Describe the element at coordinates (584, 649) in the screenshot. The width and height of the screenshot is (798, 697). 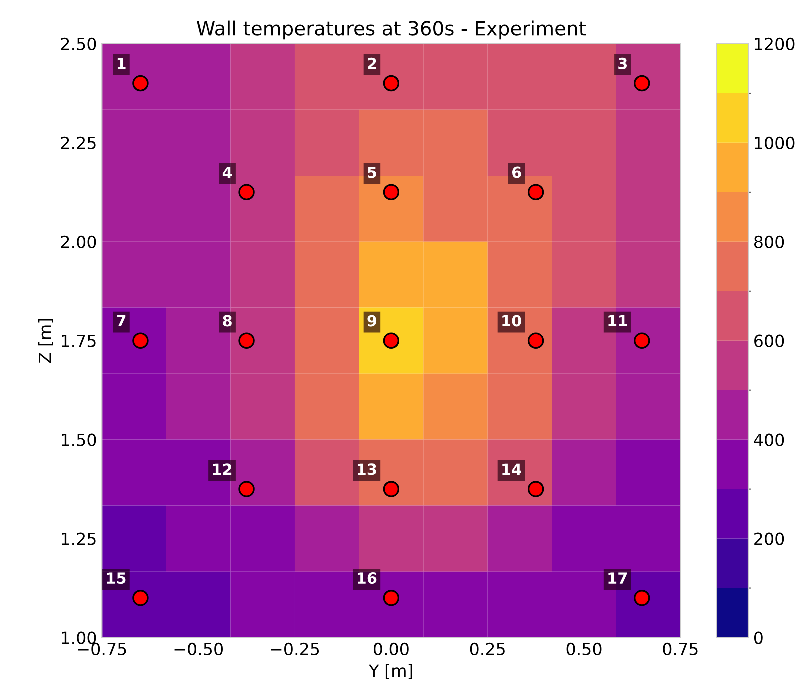
I see `x-tick-label: 0.50` at that location.